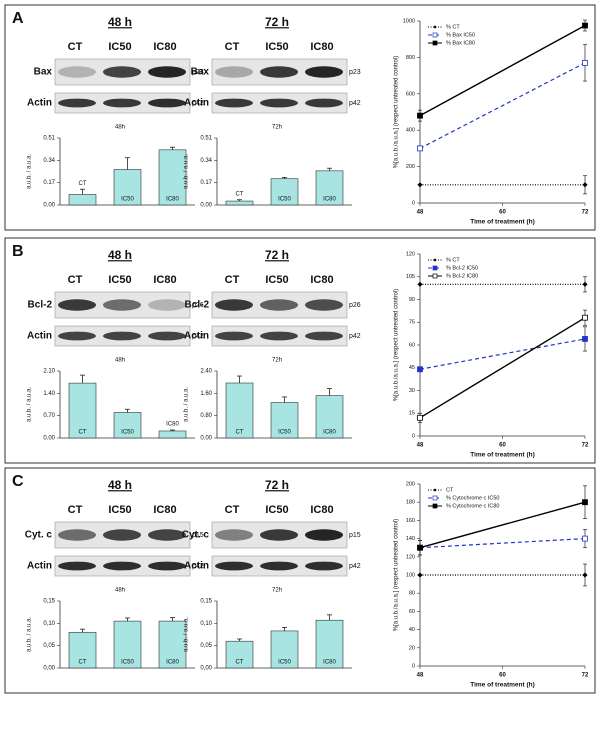  Describe the element at coordinates (412, 300) in the screenshot. I see `y-tick-label: 90` at that location.